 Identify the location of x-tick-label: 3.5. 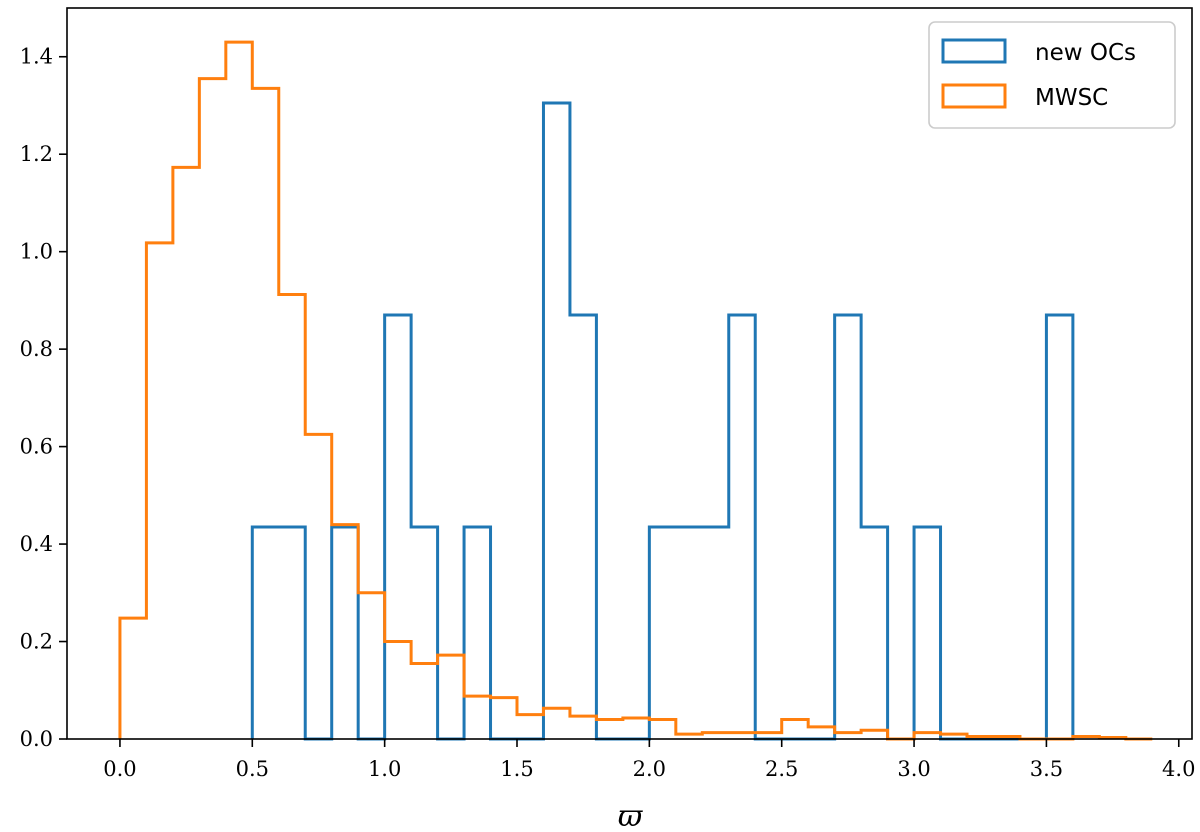
(1046, 769).